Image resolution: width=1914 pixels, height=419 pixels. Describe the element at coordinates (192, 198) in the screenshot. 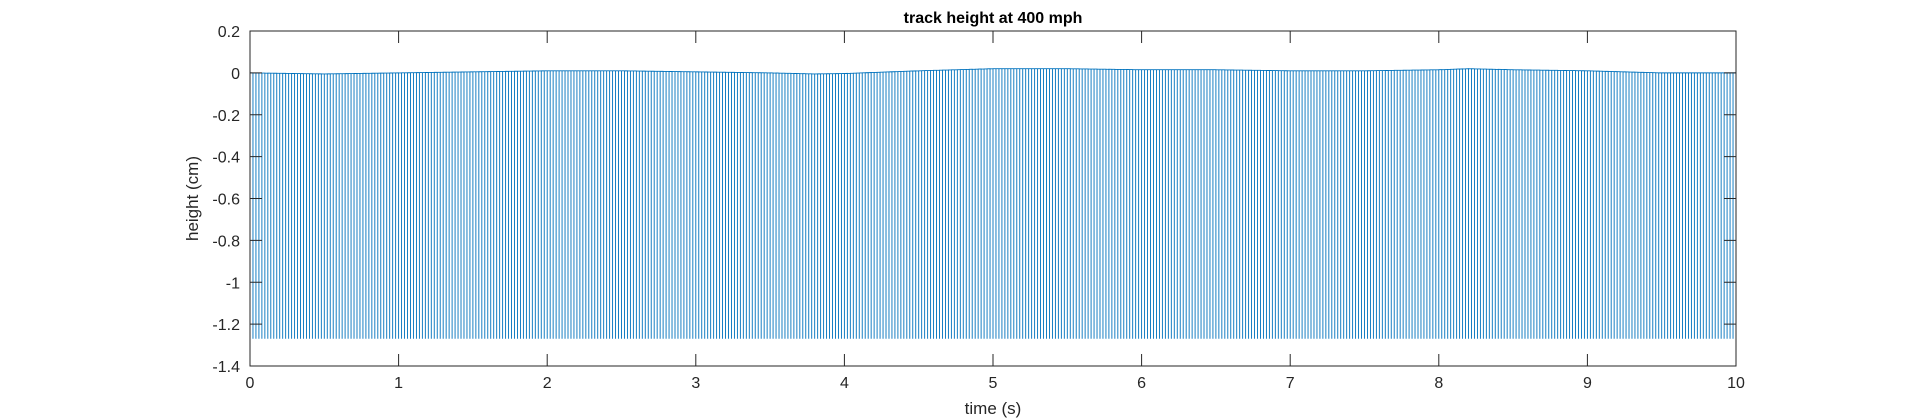

I see `y-axis-label: height (cm)` at that location.